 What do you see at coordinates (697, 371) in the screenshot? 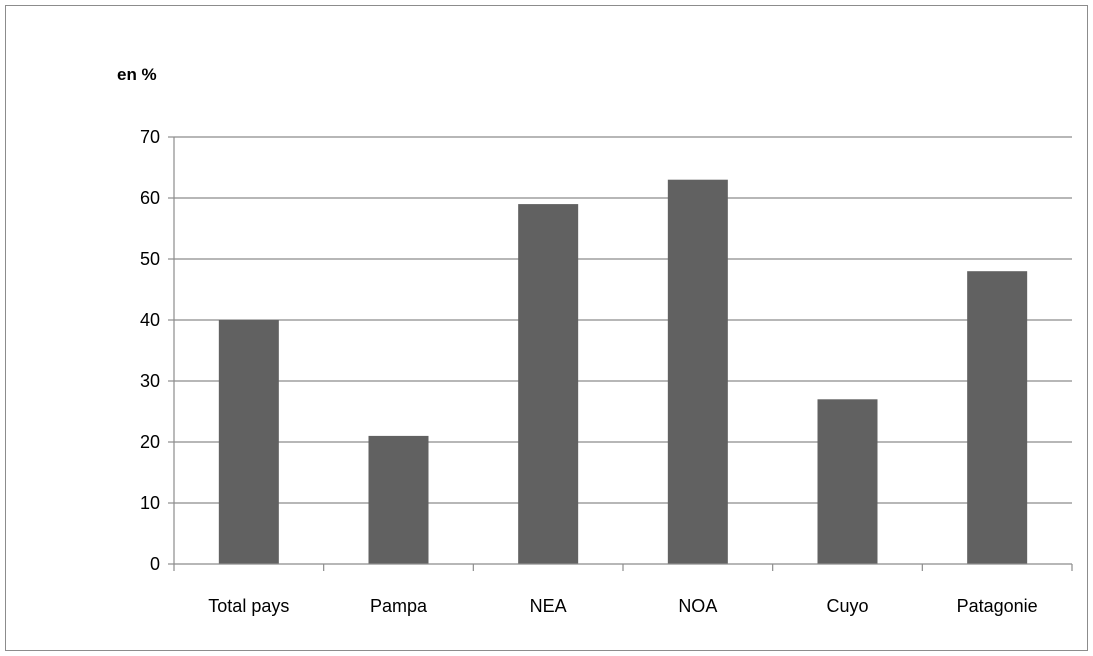
I see `bar-noa` at bounding box center [697, 371].